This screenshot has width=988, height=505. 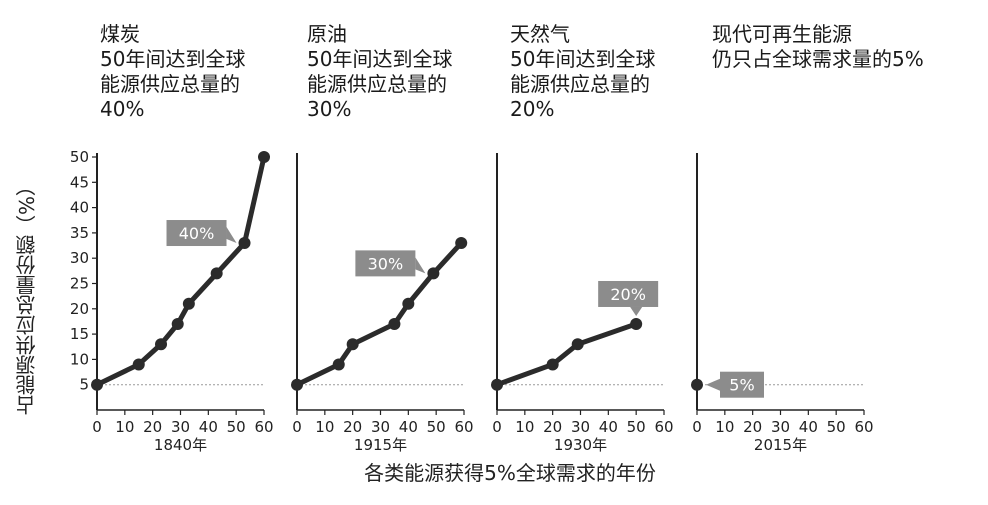 I want to click on panel-title-oil: 原油 50年间达到全球 能源供应总量的 30%, so click(x=379, y=72).